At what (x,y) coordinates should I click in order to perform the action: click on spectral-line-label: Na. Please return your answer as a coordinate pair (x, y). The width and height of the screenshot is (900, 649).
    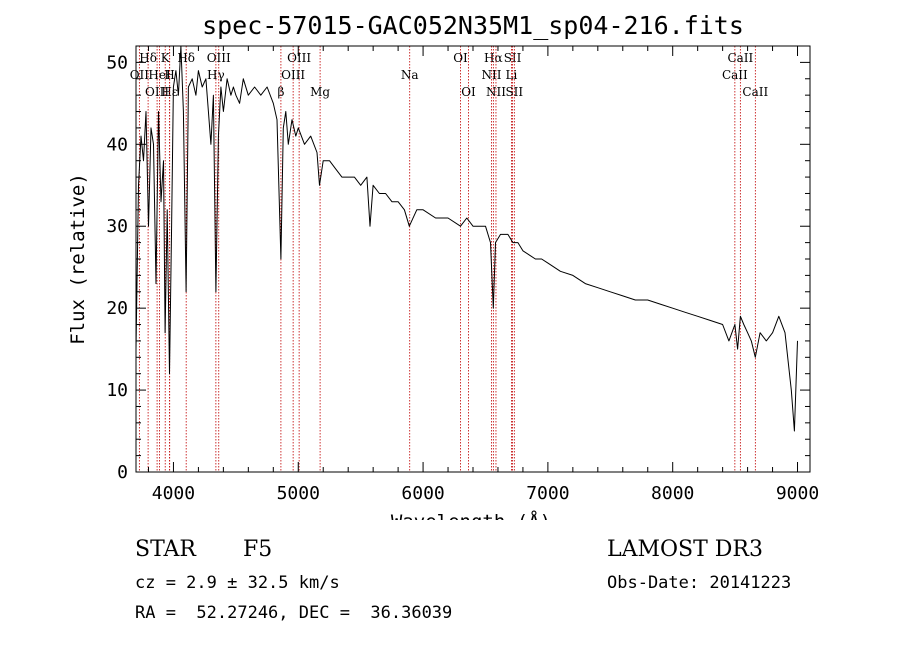
    Looking at the image, I should click on (410, 75).